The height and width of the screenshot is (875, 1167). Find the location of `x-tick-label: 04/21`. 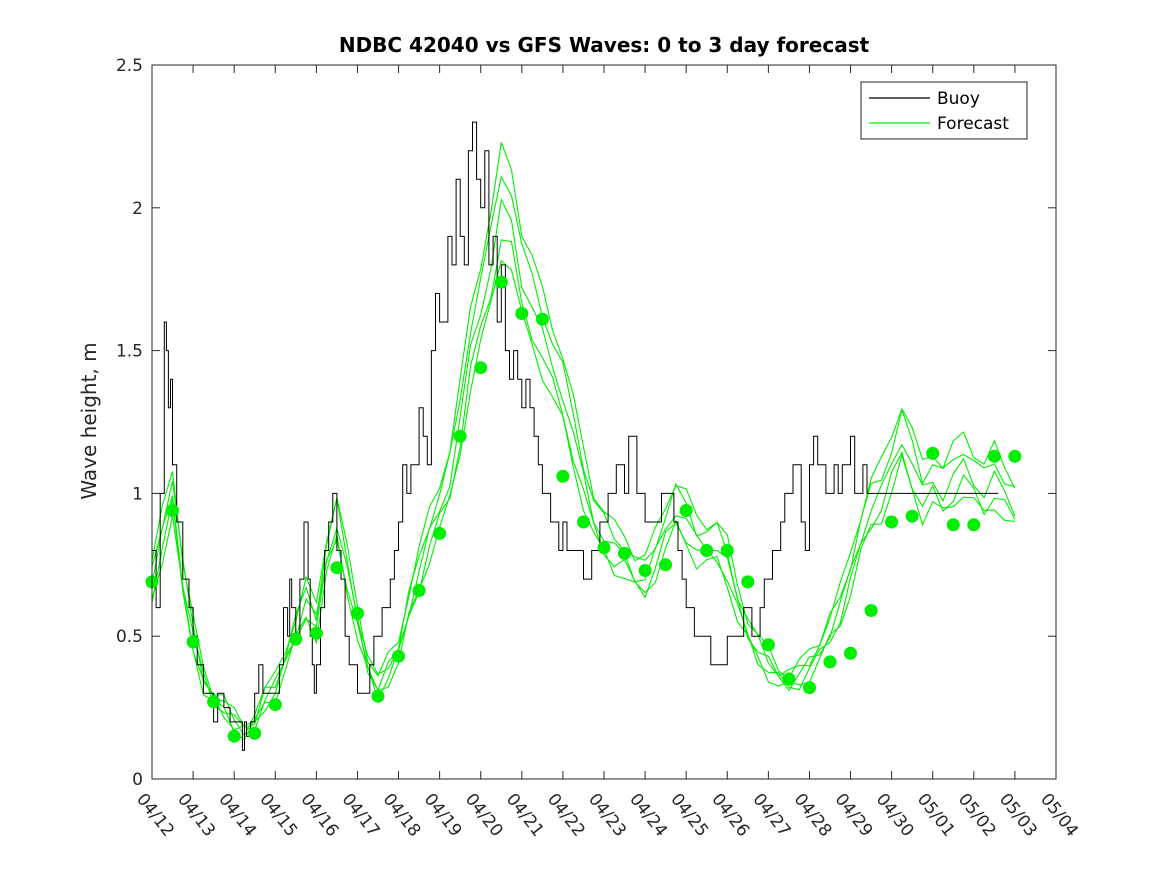

x-tick-label: 04/21 is located at coordinates (525, 815).